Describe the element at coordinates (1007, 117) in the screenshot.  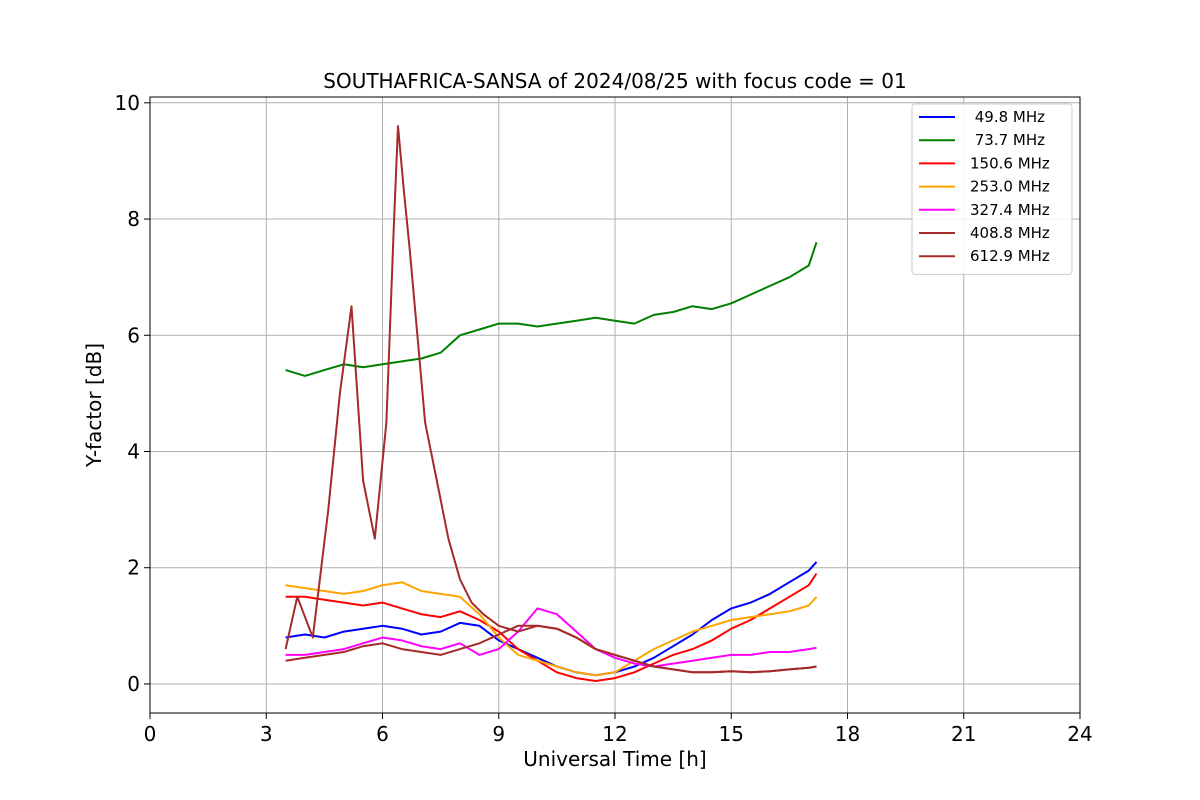
I see `legend-label: 49.8 MHz` at that location.